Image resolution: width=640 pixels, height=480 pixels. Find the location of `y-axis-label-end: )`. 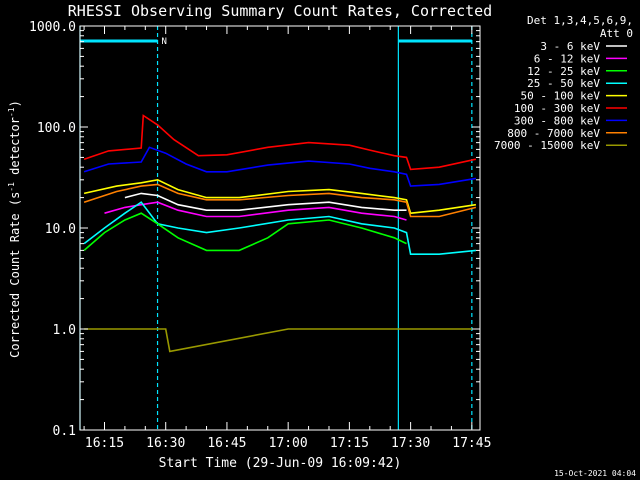

y-axis-label-end: ) is located at coordinates (15, 103).